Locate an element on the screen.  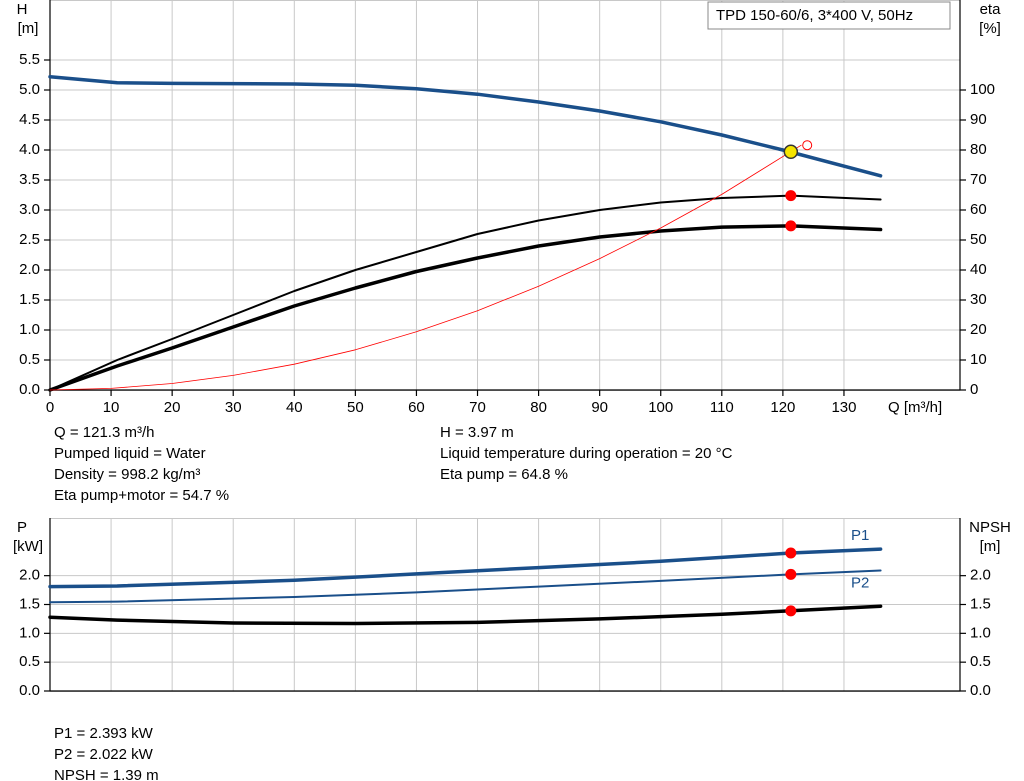
y-tick-label: 2.5 is located at coordinates (29, 239).